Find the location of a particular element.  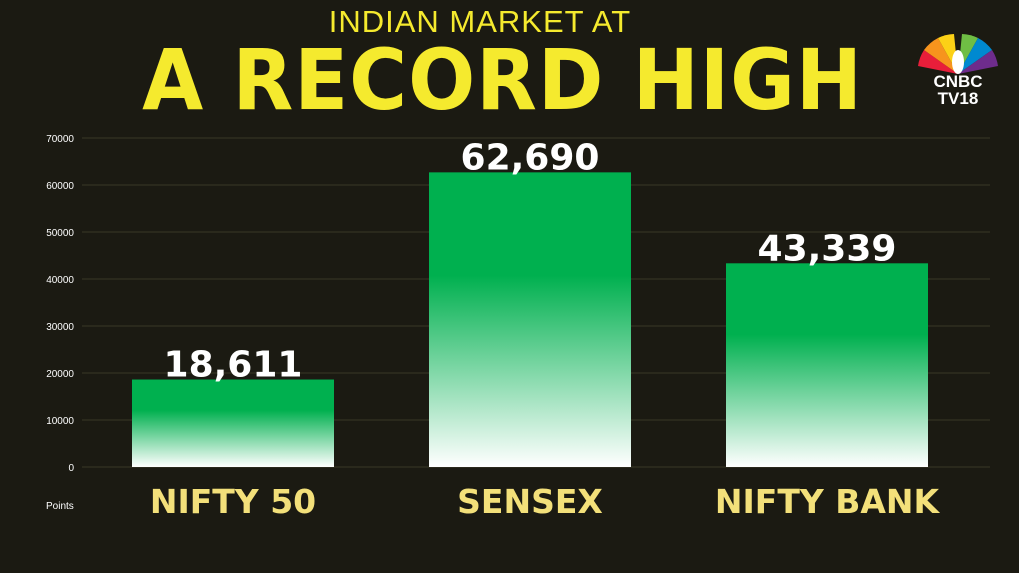

y-tick-label: 20000 is located at coordinates (60, 374).